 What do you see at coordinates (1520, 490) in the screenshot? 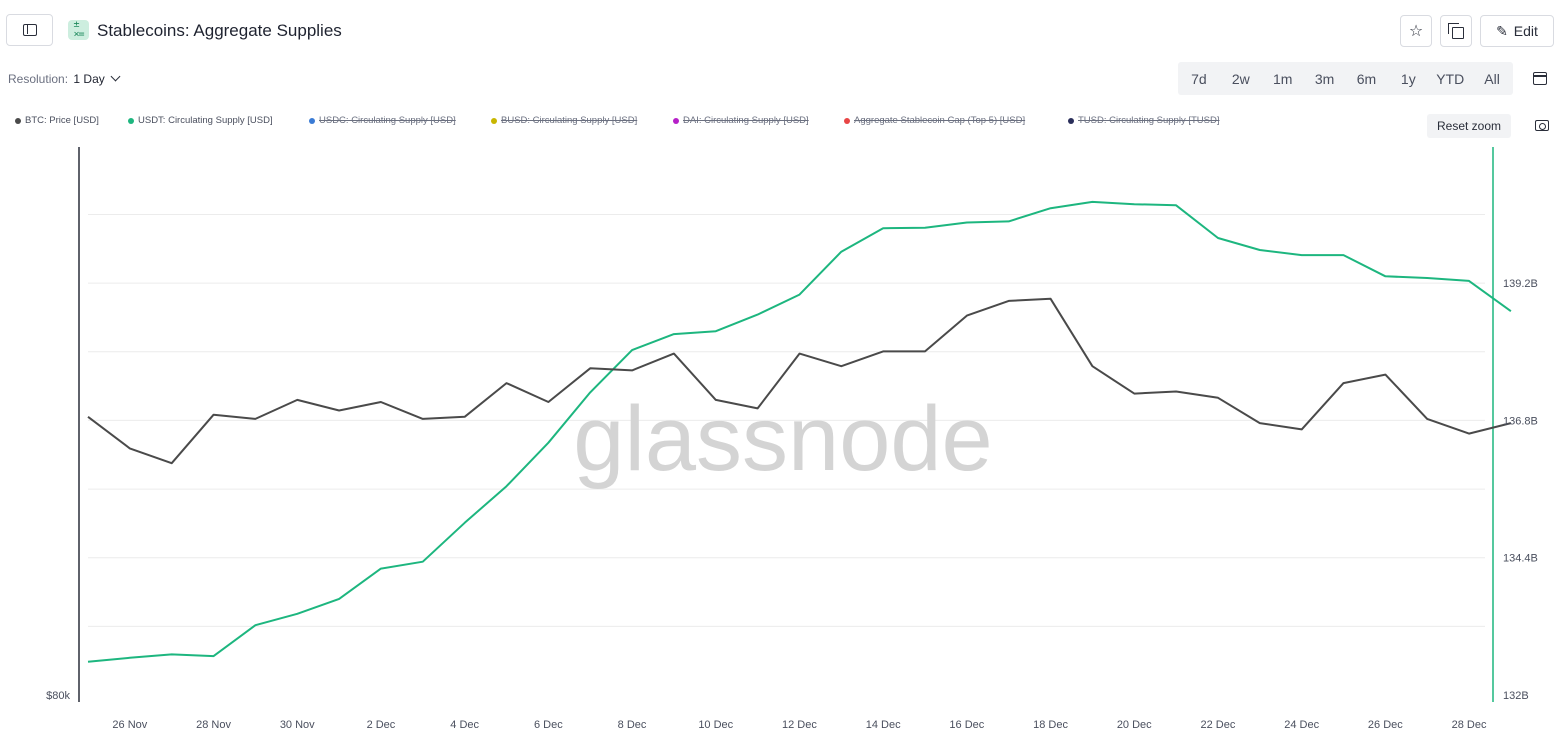
I see `right-axis-ticks: 132B 134.4B 136.8B 139.2B` at bounding box center [1520, 490].